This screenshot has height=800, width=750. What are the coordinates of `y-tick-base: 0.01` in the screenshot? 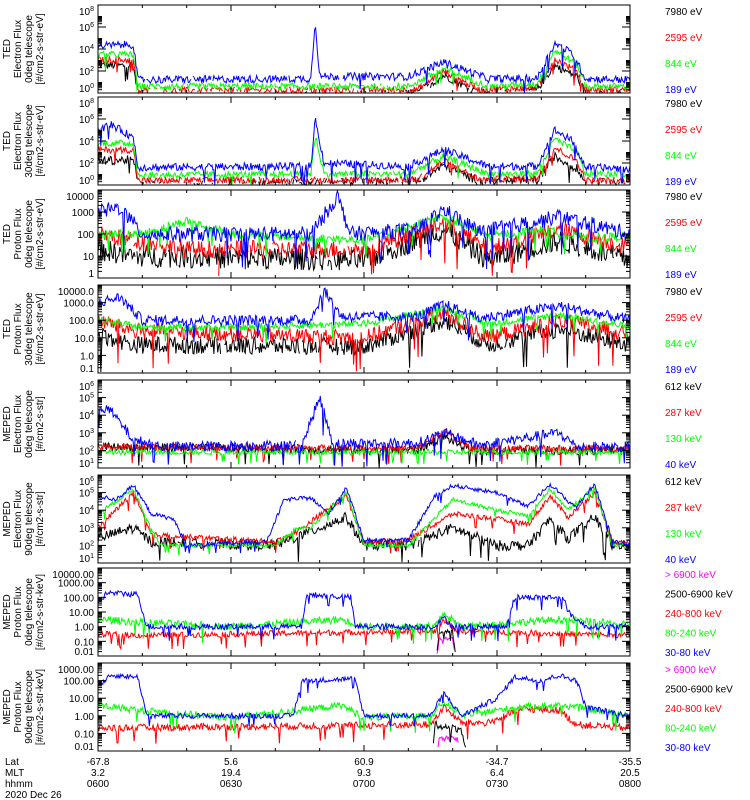 It's located at (85, 652).